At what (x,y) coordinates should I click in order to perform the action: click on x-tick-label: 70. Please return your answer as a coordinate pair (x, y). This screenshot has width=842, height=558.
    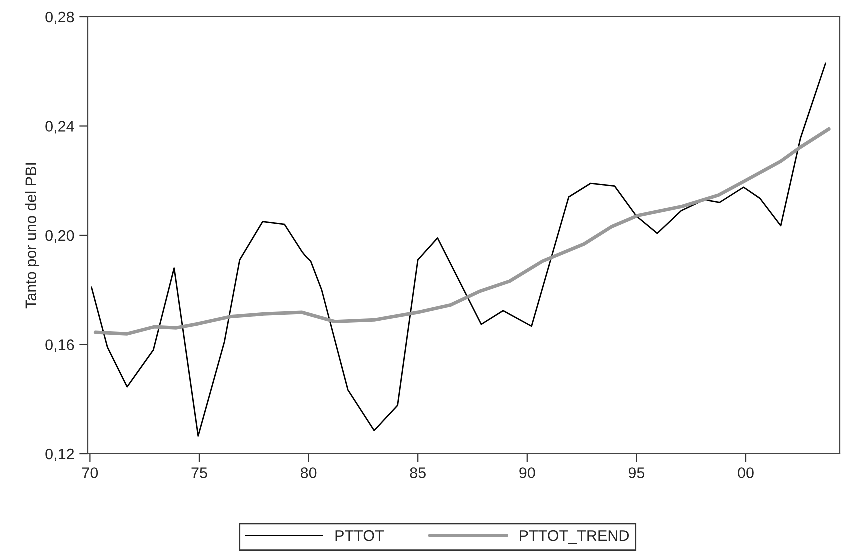
    Looking at the image, I should click on (90, 473).